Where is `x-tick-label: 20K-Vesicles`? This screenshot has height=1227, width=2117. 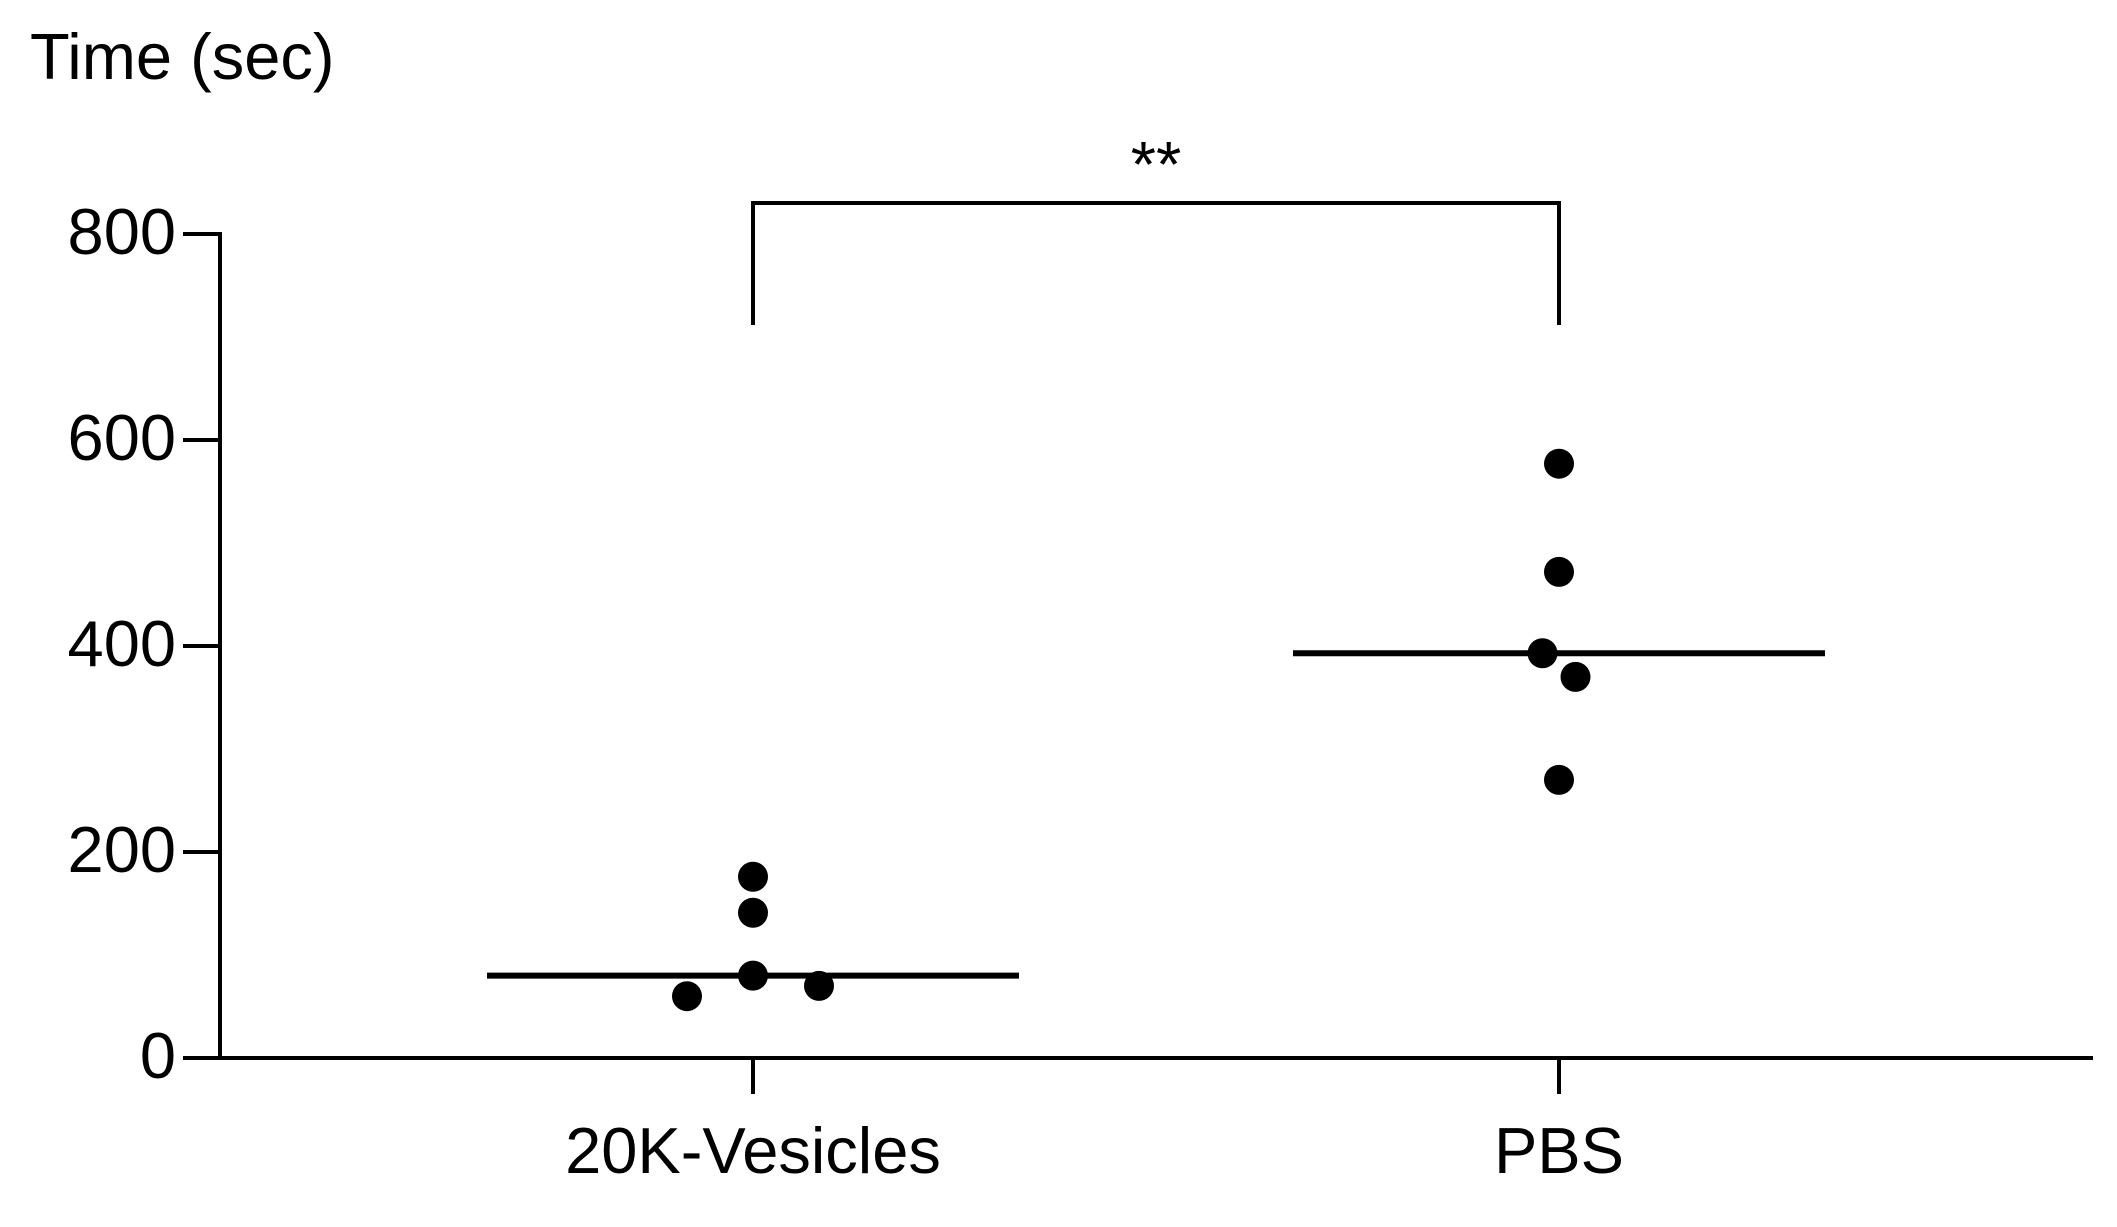
x-tick-label: 20K-Vesicles is located at coordinates (753, 1150).